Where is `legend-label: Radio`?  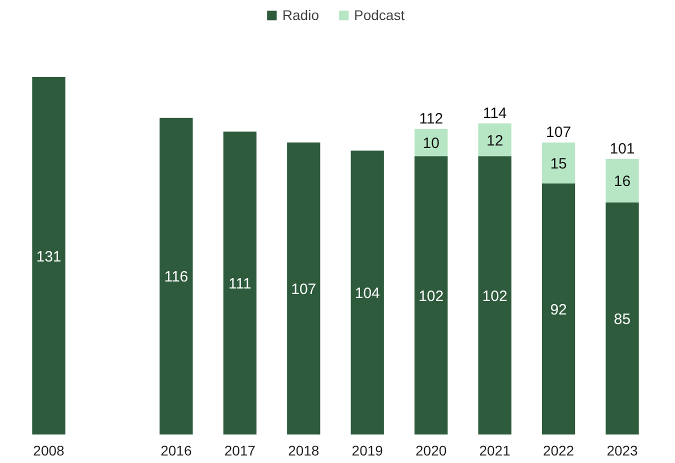 legend-label: Radio is located at coordinates (300, 15).